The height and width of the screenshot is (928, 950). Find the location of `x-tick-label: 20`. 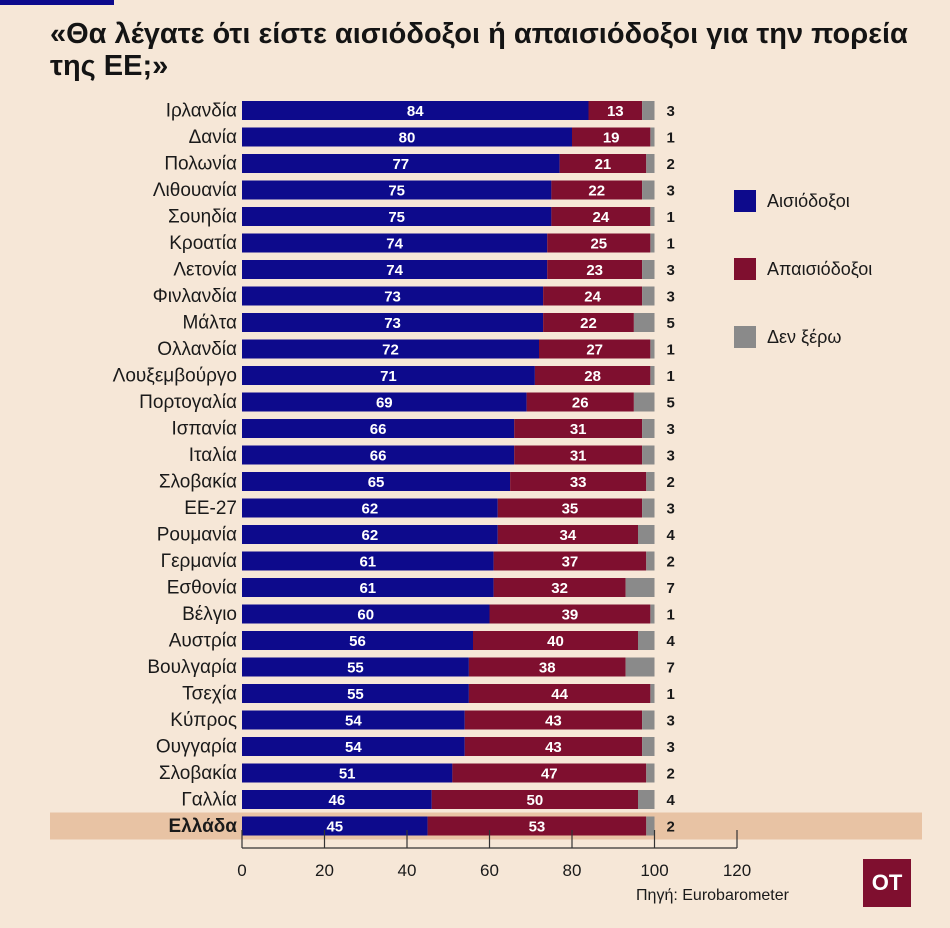

x-tick-label: 20 is located at coordinates (324, 870).